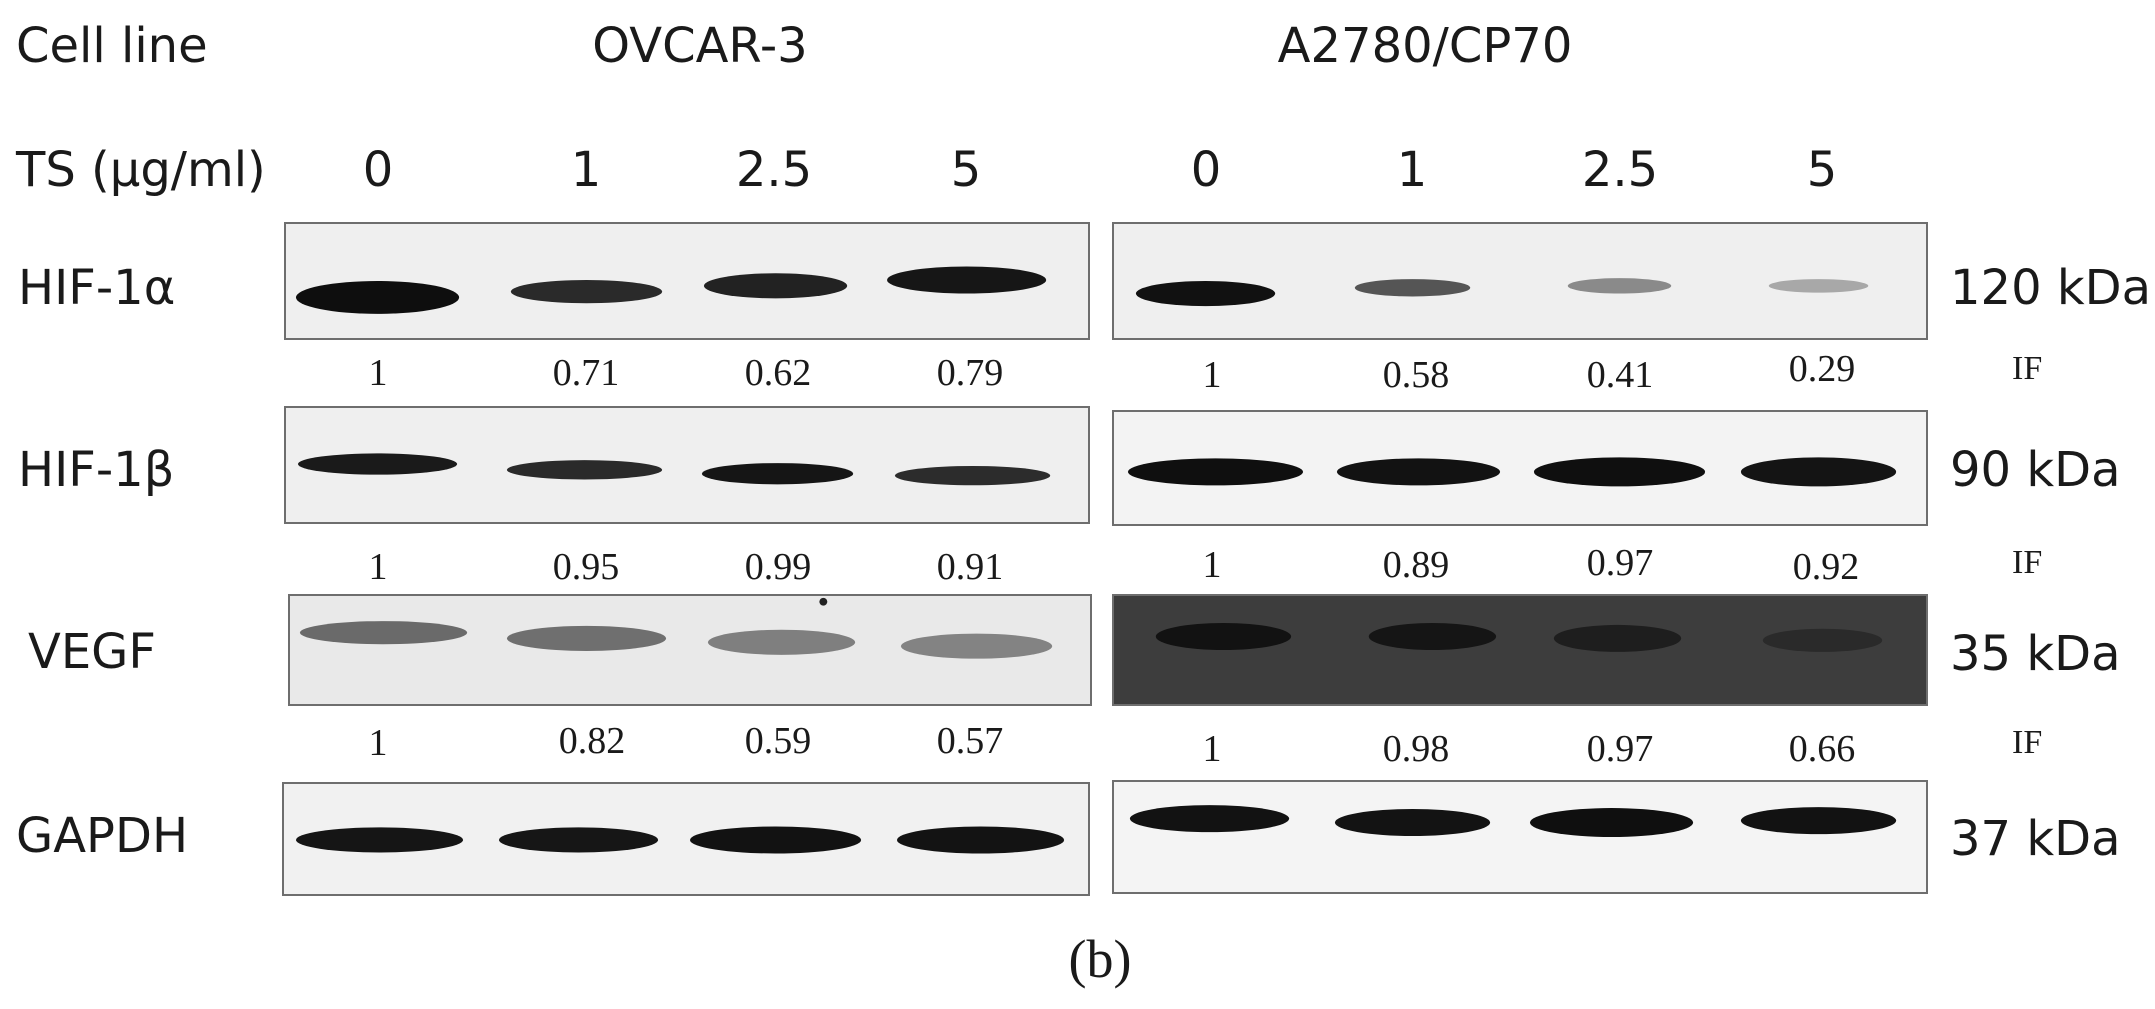  I want to click on size-label-90kda: 90 kDa, so click(2035, 470).